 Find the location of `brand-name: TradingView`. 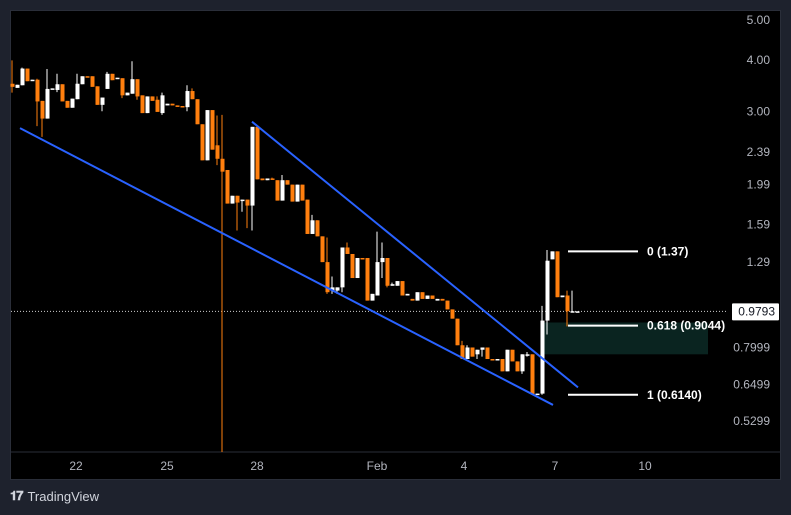

brand-name: TradingView is located at coordinates (63, 496).